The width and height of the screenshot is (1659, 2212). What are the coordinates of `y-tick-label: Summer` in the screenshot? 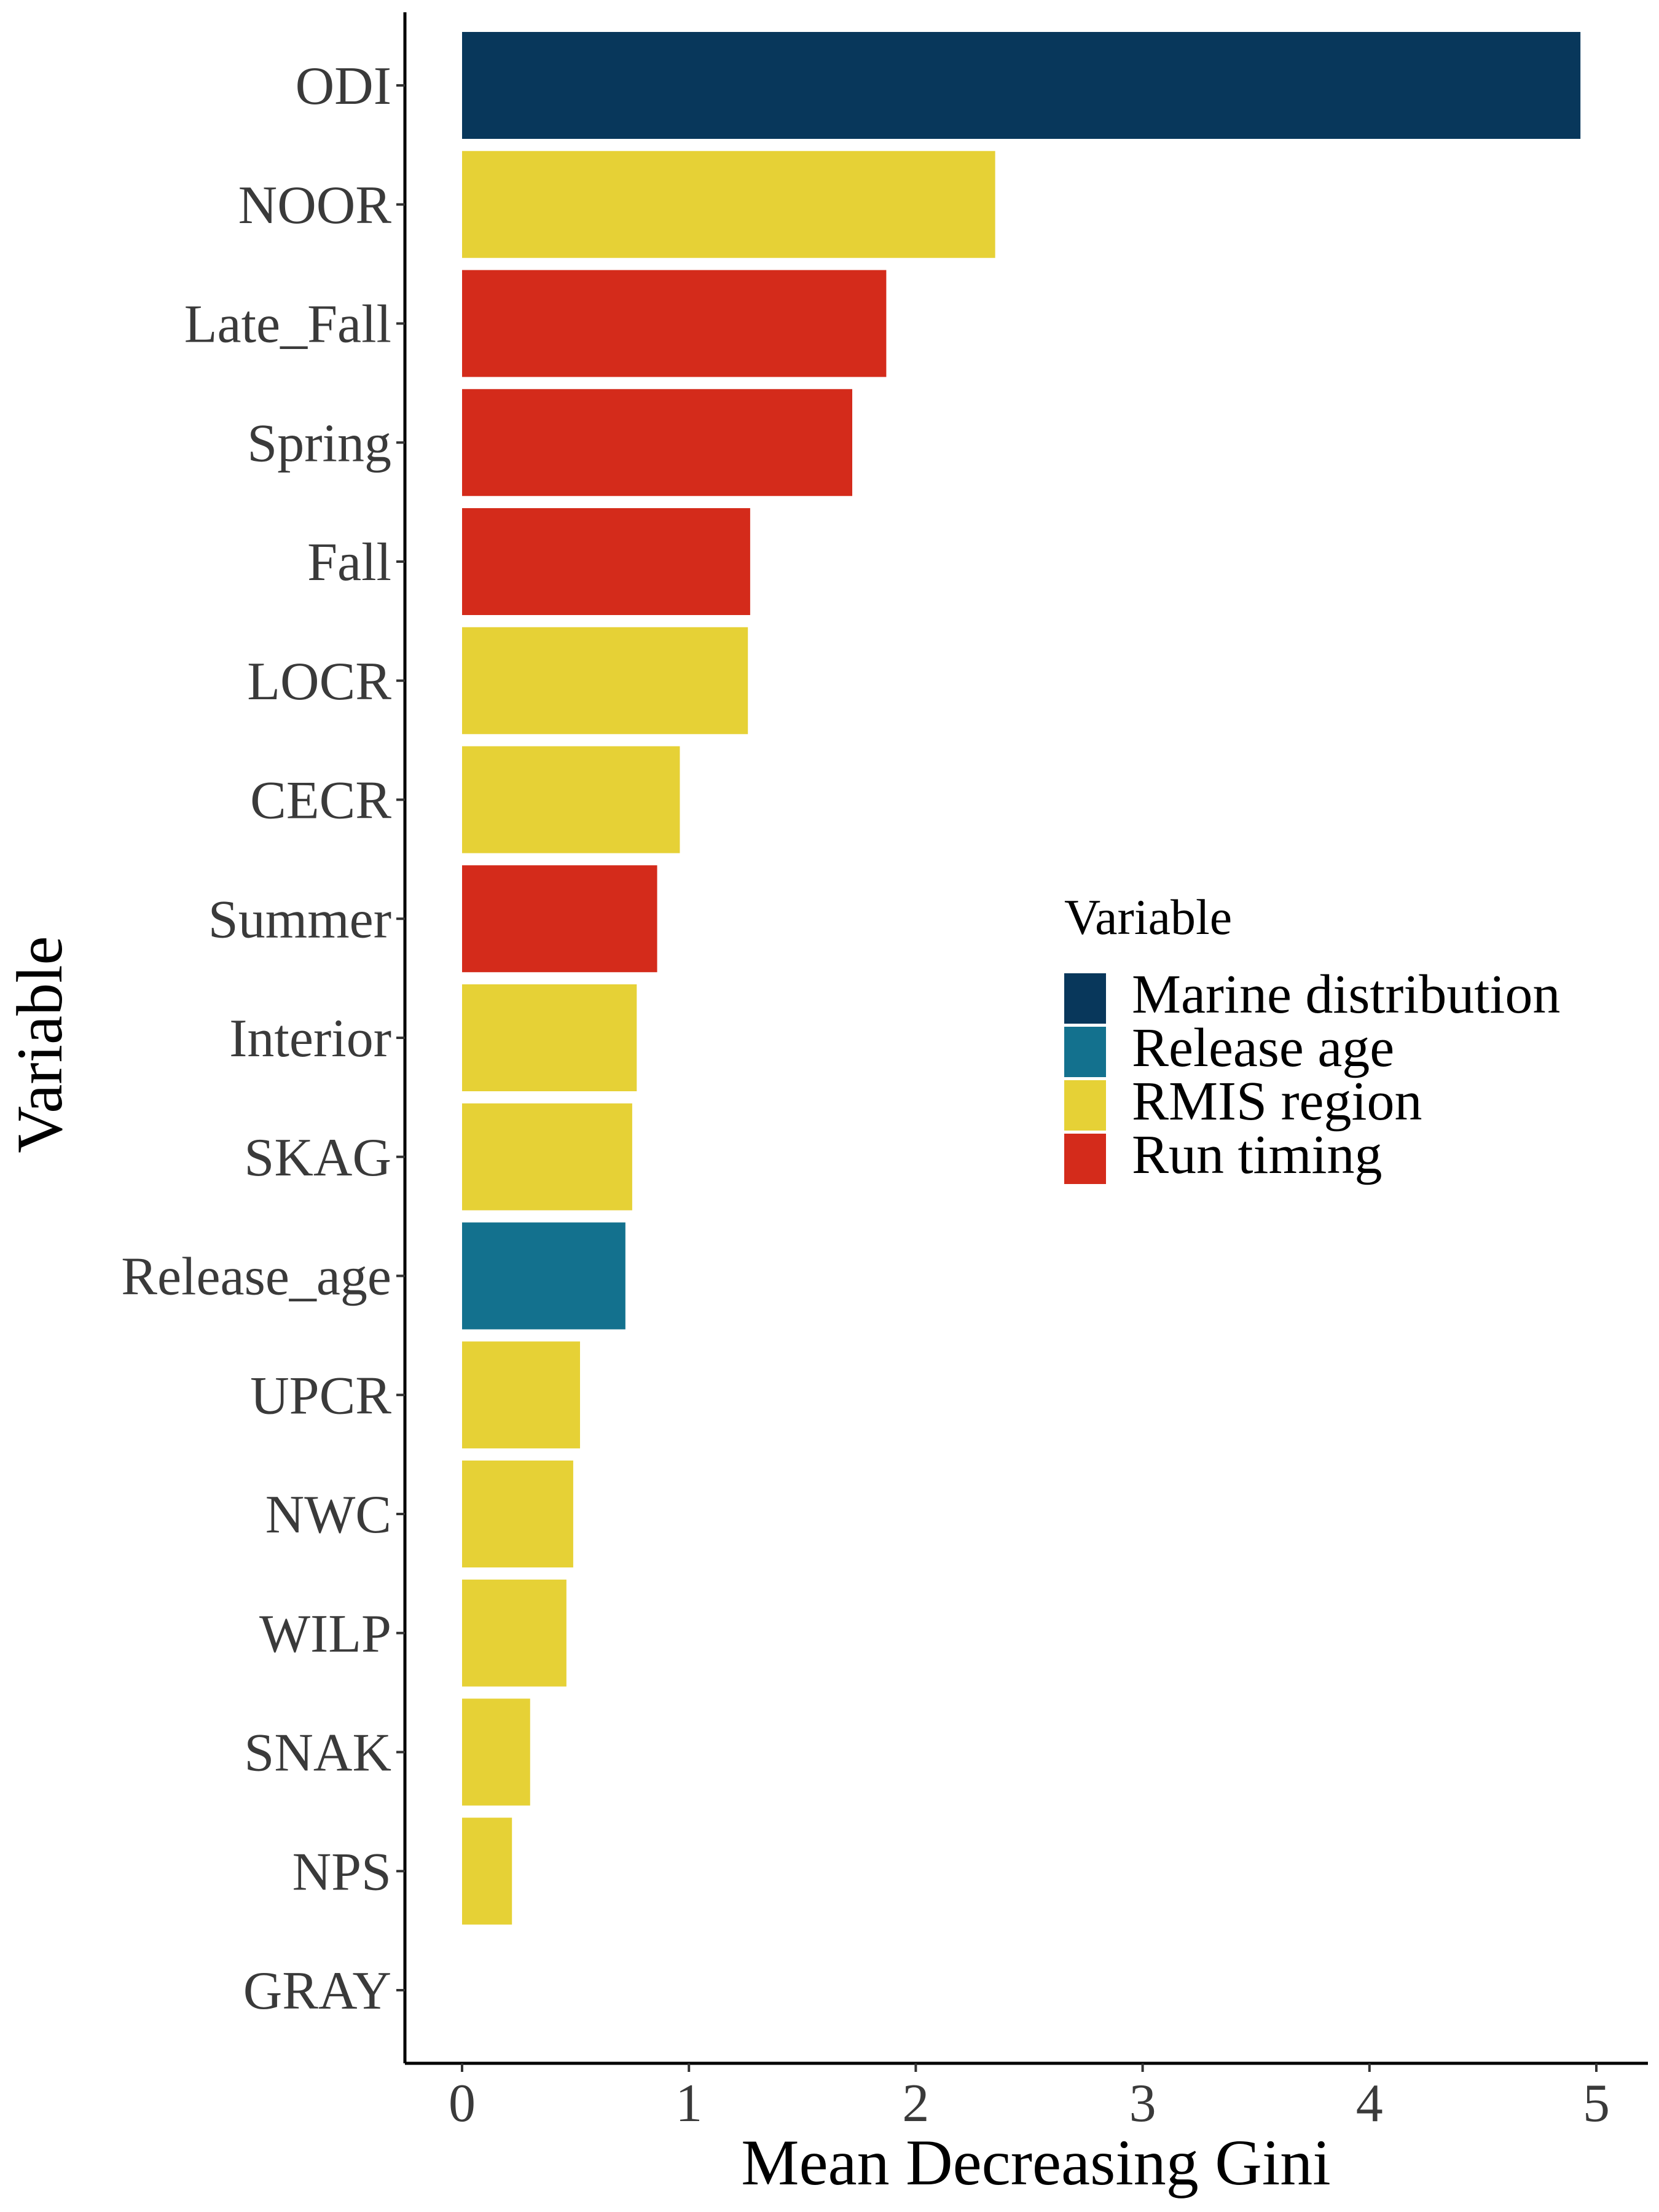 It's located at (299, 919).